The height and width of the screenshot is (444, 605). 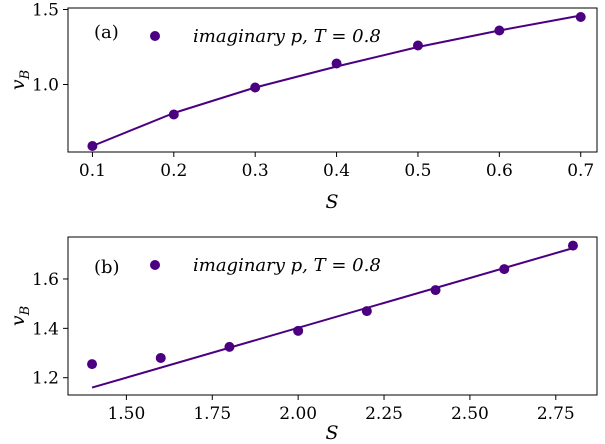 What do you see at coordinates (45, 86) in the screenshot?
I see `panel-a-ytick-label: 1.0` at bounding box center [45, 86].